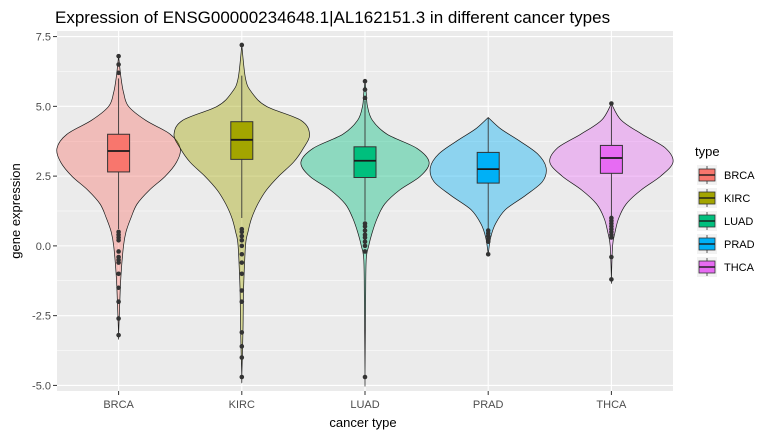  What do you see at coordinates (488, 405) in the screenshot?
I see `x-tick-label: PRAD` at bounding box center [488, 405].